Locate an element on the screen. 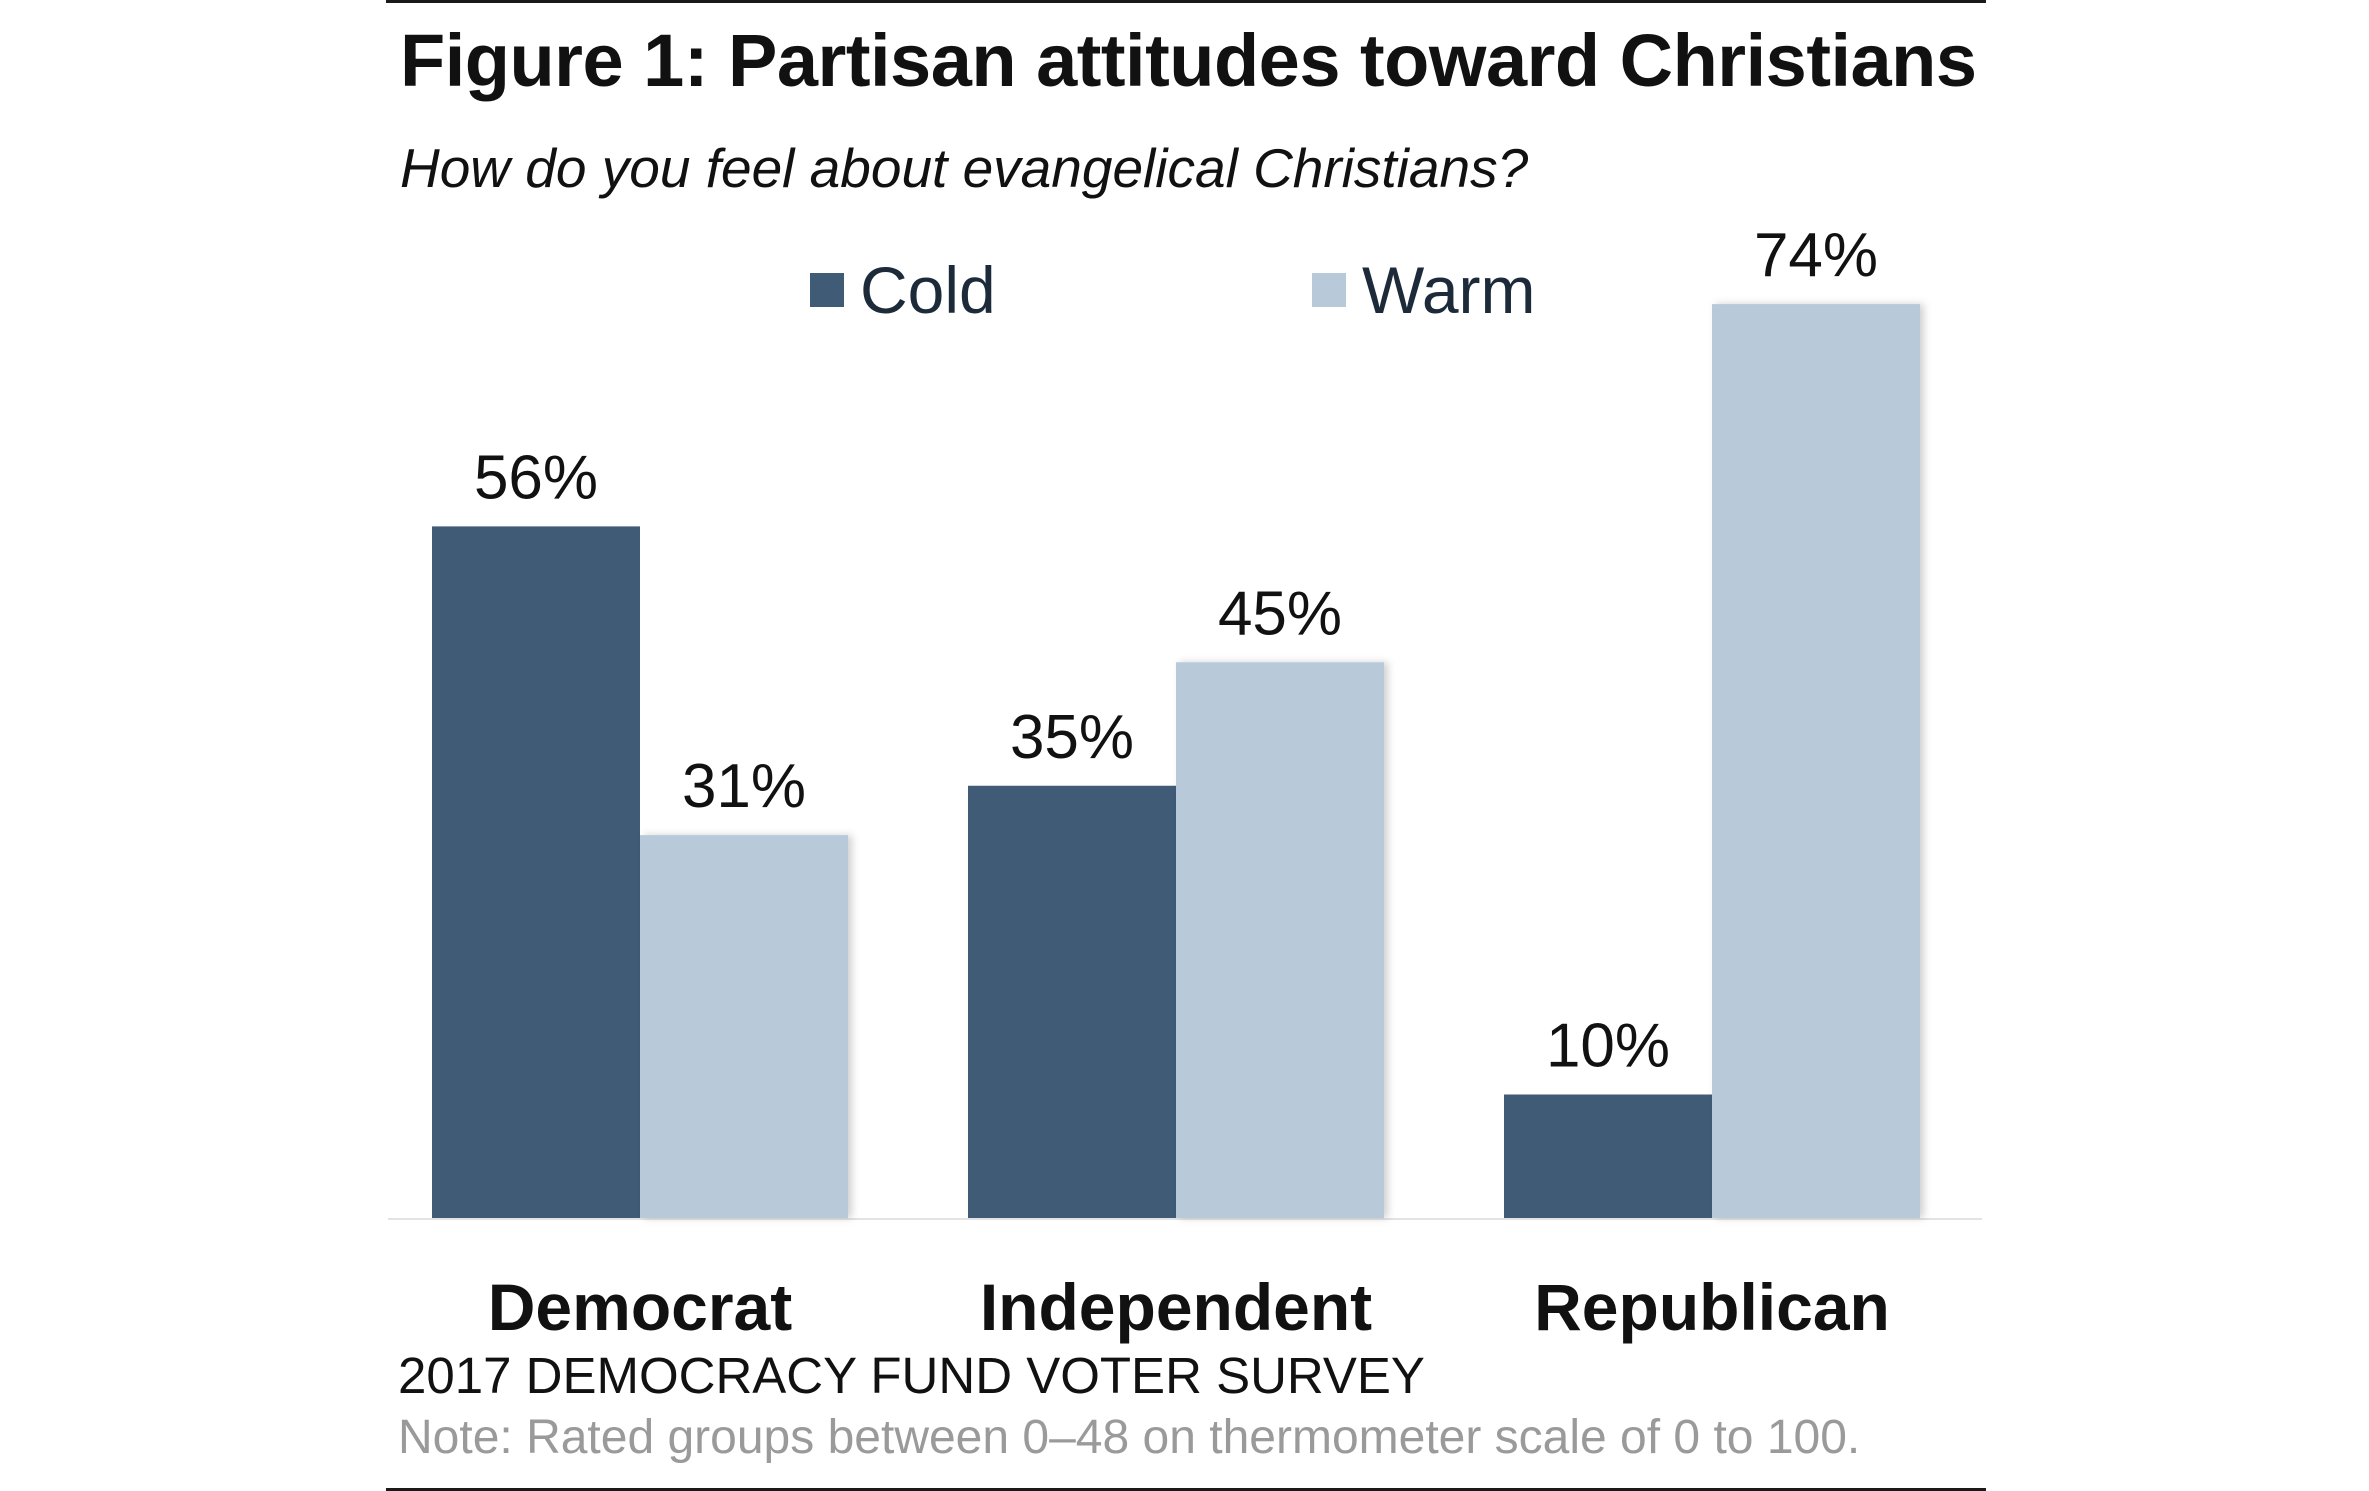  data-label-cold-democrat: 56% is located at coordinates (536, 477).